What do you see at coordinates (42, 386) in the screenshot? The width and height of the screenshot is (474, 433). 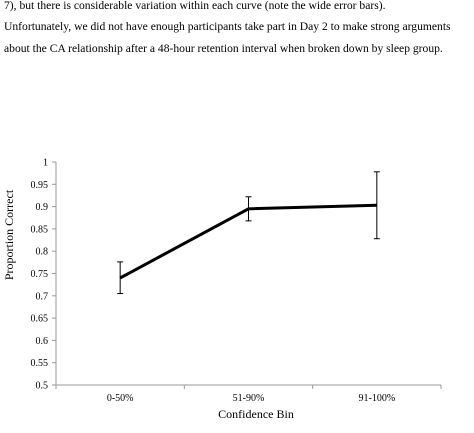 I see `y-tick-label: 0.5` at bounding box center [42, 386].